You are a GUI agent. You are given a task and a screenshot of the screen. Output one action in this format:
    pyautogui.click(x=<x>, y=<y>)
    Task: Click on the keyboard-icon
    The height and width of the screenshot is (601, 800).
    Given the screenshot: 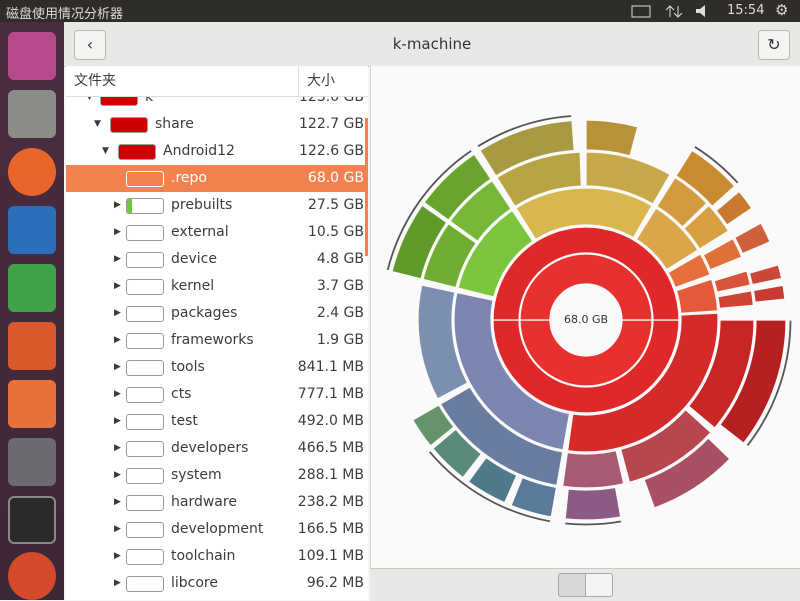 What is the action you would take?
    pyautogui.click(x=641, y=11)
    